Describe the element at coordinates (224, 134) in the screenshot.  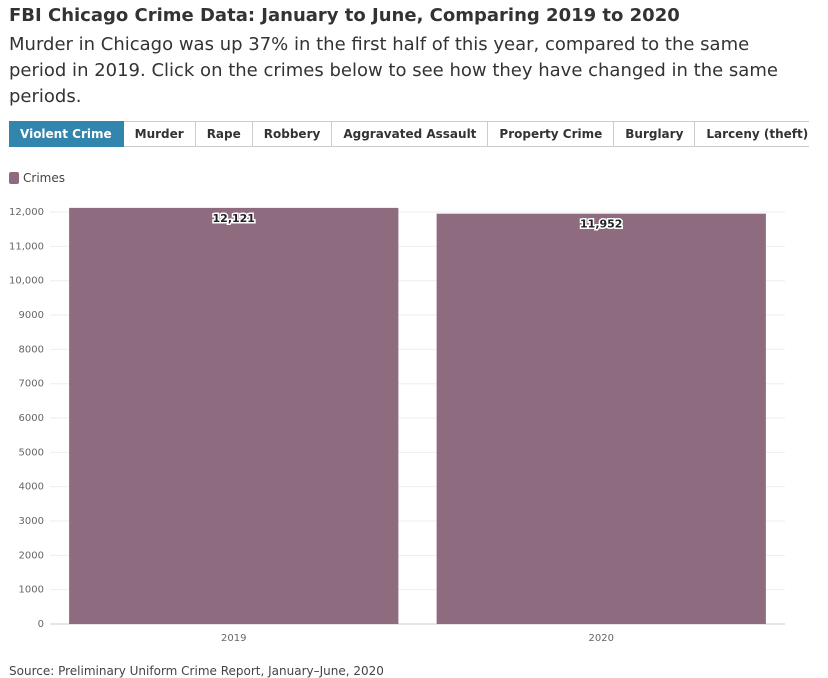
I see `tab: Rape` at that location.